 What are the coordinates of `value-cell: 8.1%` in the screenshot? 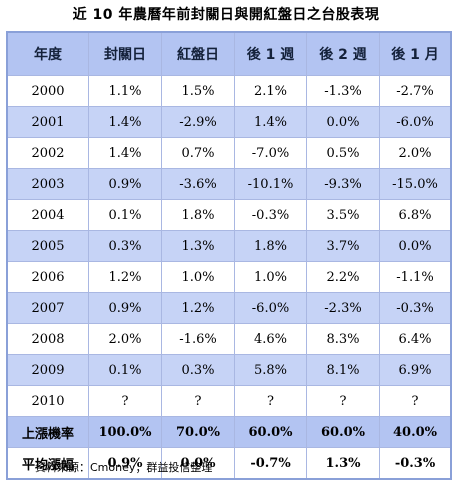 It's located at (343, 370).